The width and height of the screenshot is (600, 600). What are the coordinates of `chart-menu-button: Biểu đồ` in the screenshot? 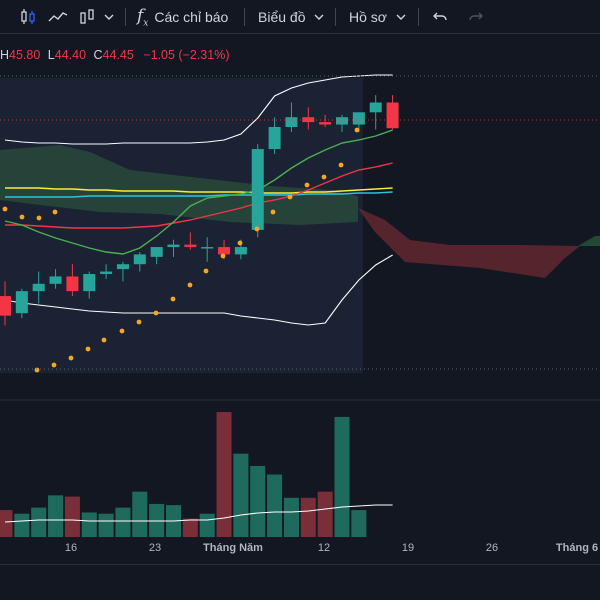 It's located at (291, 17).